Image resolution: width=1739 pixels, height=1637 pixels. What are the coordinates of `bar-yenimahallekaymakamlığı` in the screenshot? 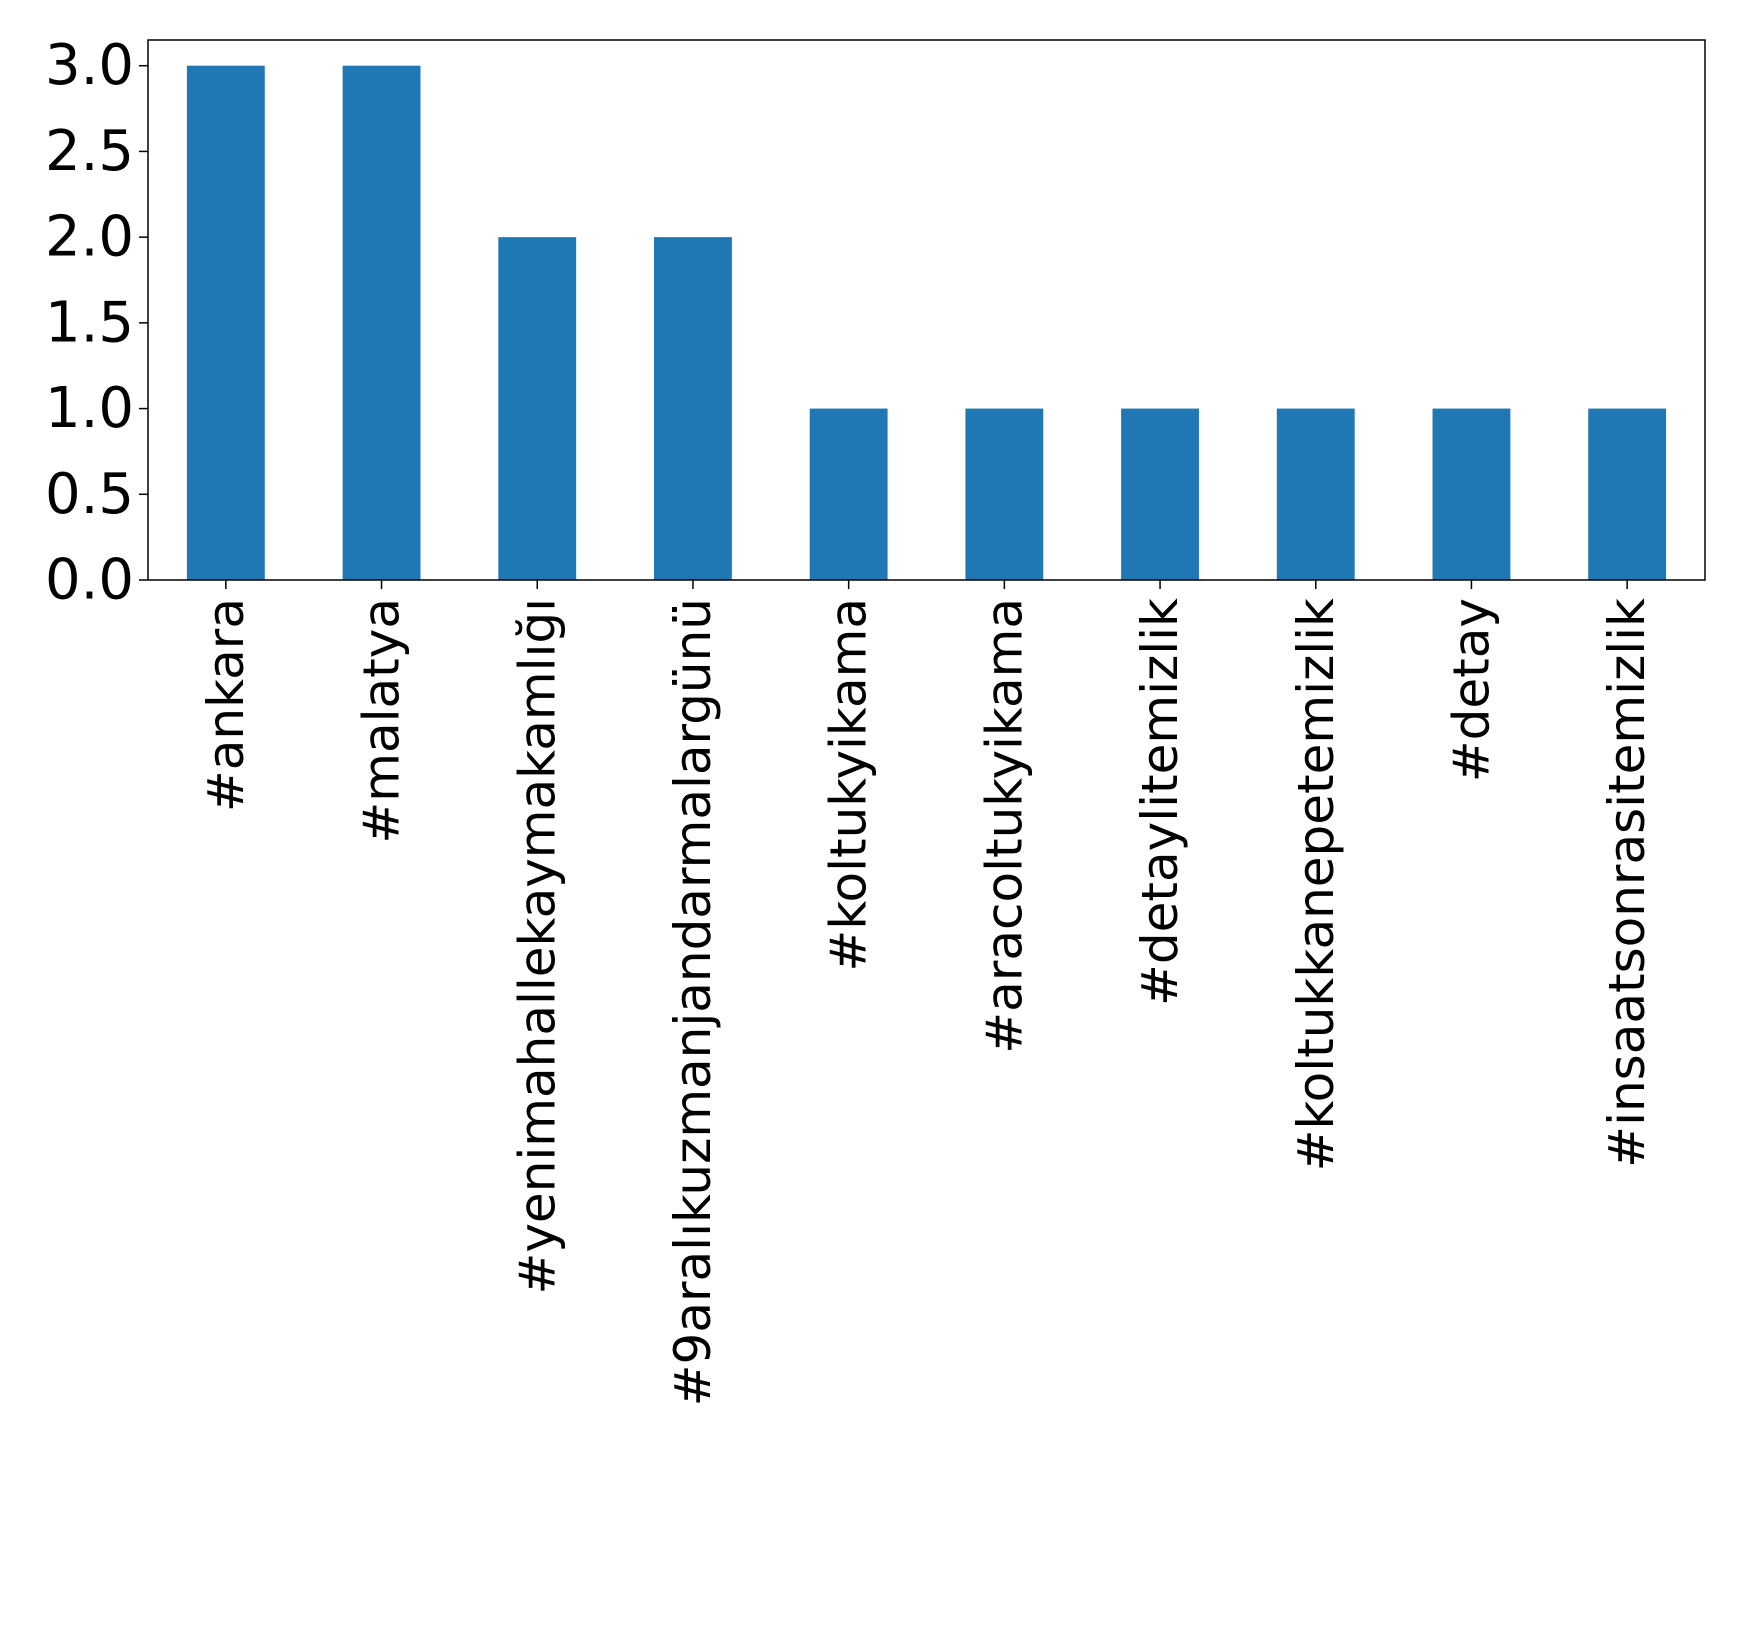 It's located at (537, 408).